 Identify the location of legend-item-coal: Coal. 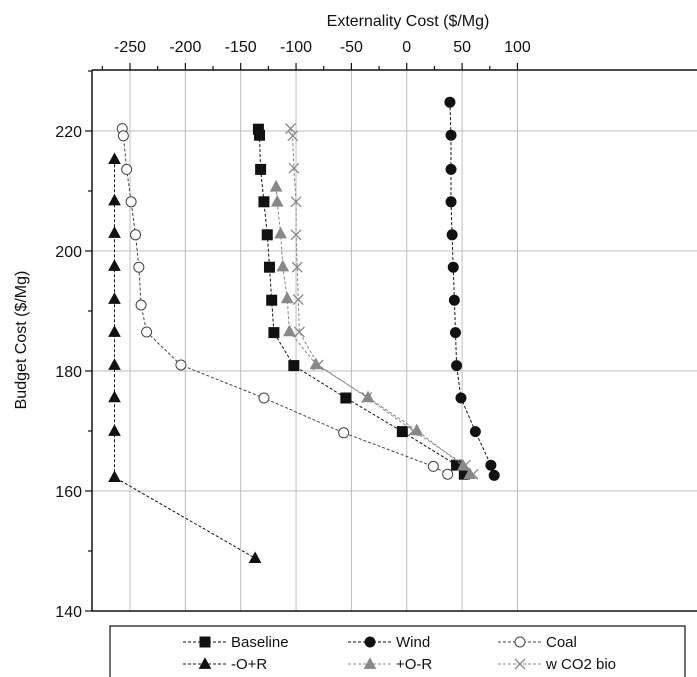
(537, 642).